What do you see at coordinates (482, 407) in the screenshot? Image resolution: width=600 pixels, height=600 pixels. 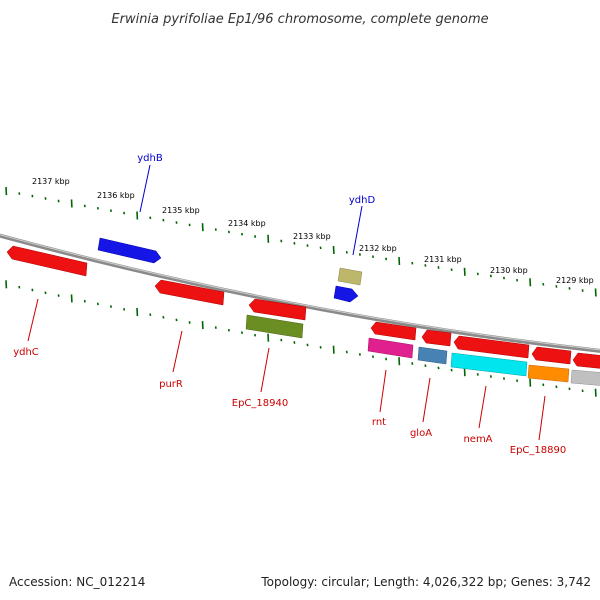 I see `leader-nemA` at bounding box center [482, 407].